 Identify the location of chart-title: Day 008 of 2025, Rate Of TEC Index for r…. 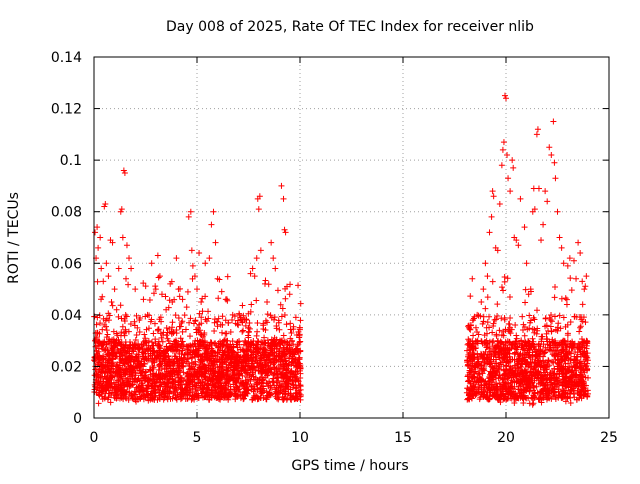
(350, 27).